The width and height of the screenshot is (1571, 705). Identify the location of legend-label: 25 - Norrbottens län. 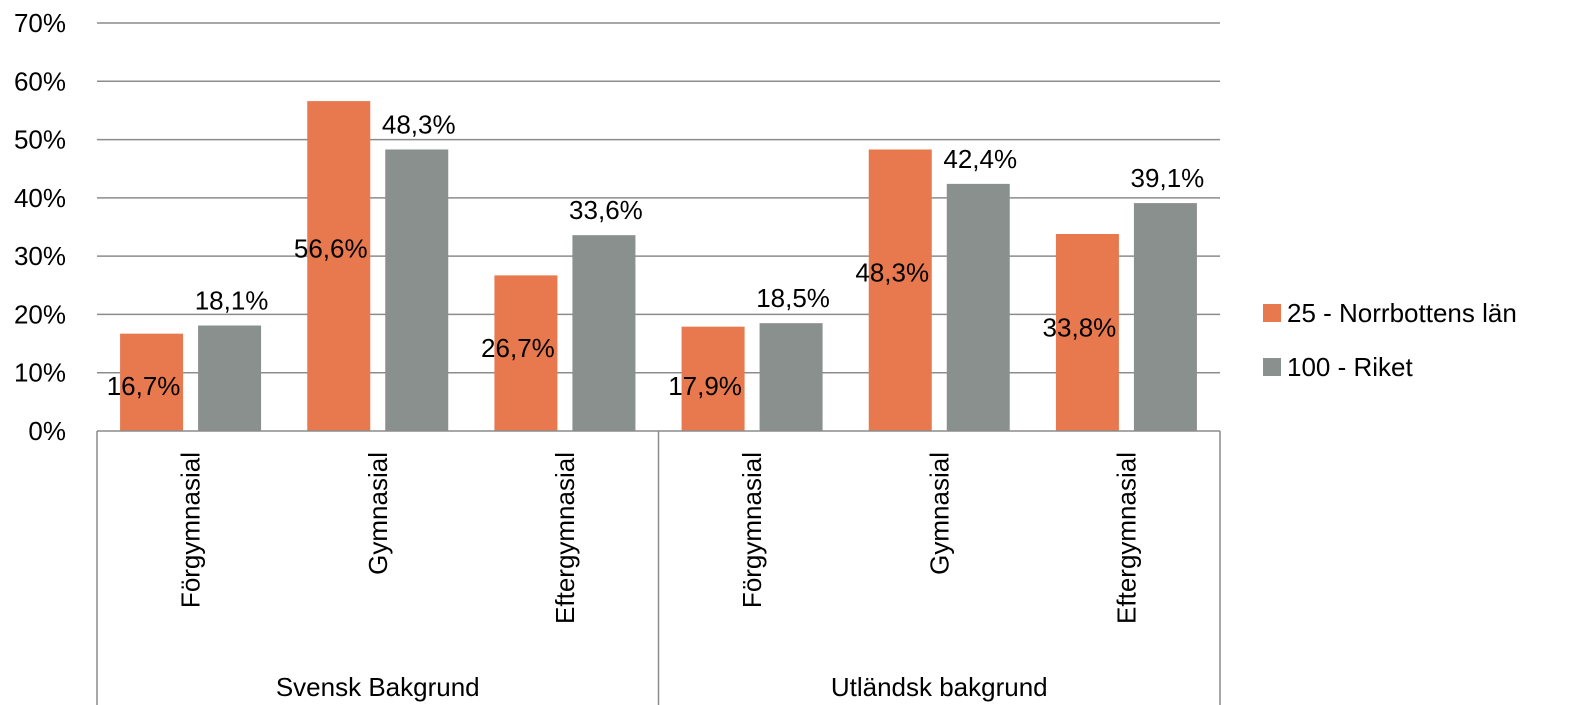
(1402, 313).